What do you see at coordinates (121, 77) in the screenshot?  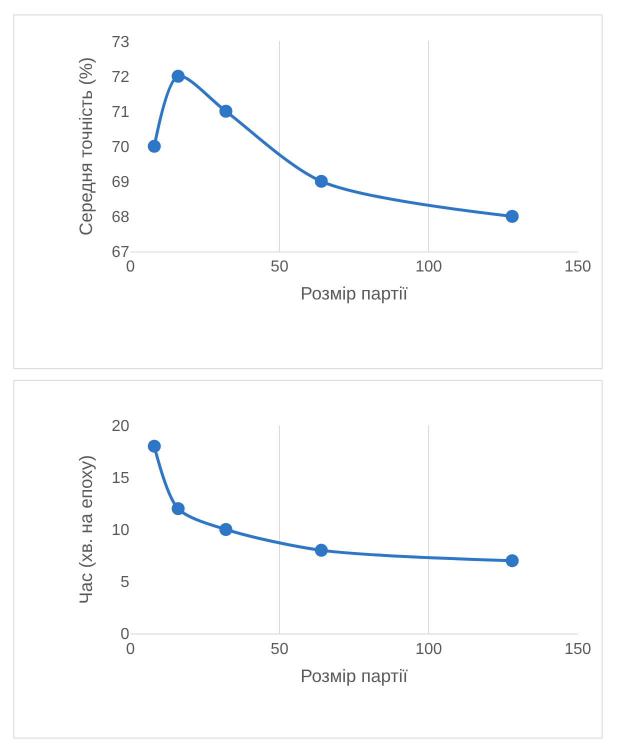 I see `y-tick-label: 72` at bounding box center [121, 77].